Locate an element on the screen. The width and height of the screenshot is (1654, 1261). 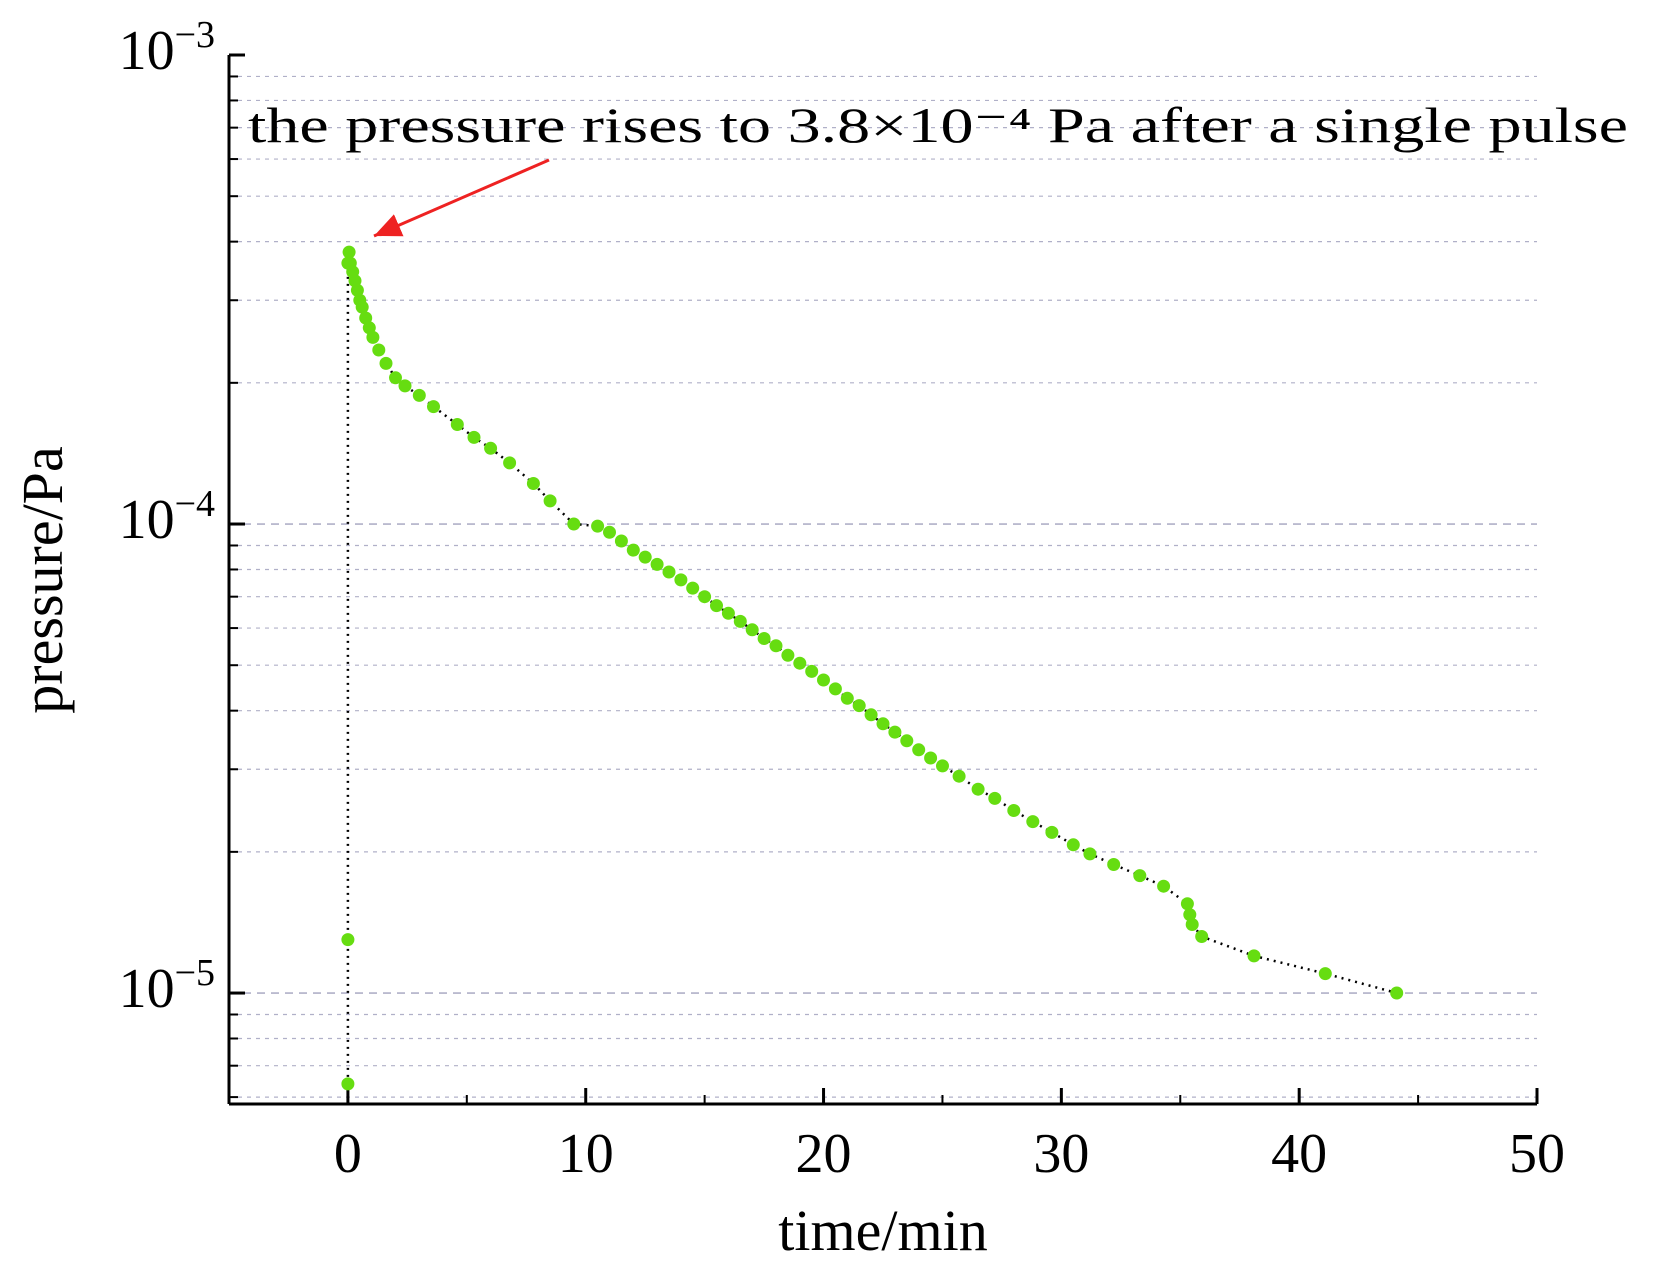
y-tick-label: 10⁻⁴ is located at coordinates (167, 517).